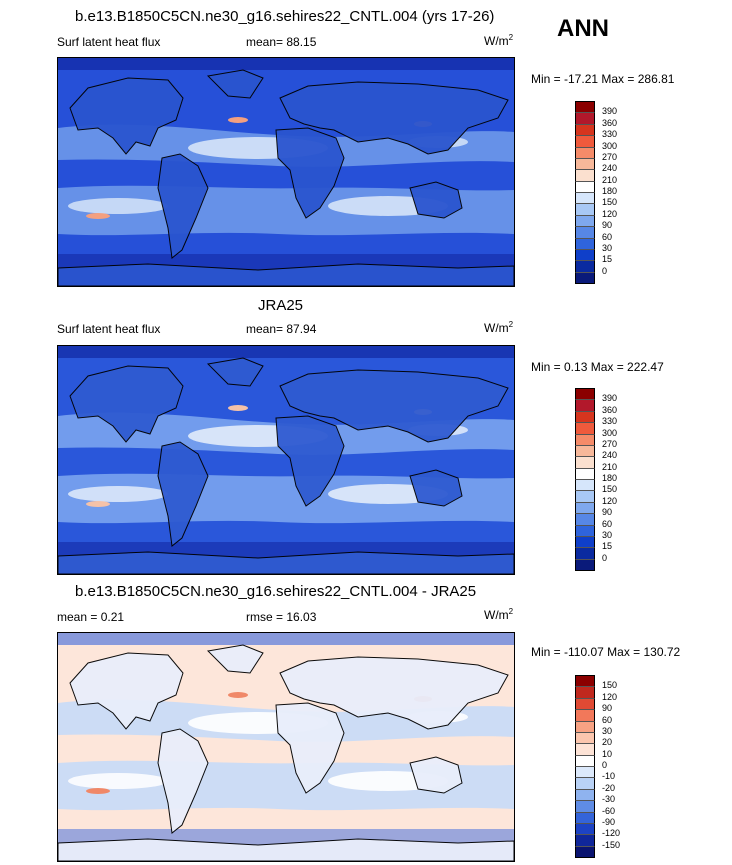 The height and width of the screenshot is (865, 732). I want to click on colorbar-label: 390, so click(610, 398).